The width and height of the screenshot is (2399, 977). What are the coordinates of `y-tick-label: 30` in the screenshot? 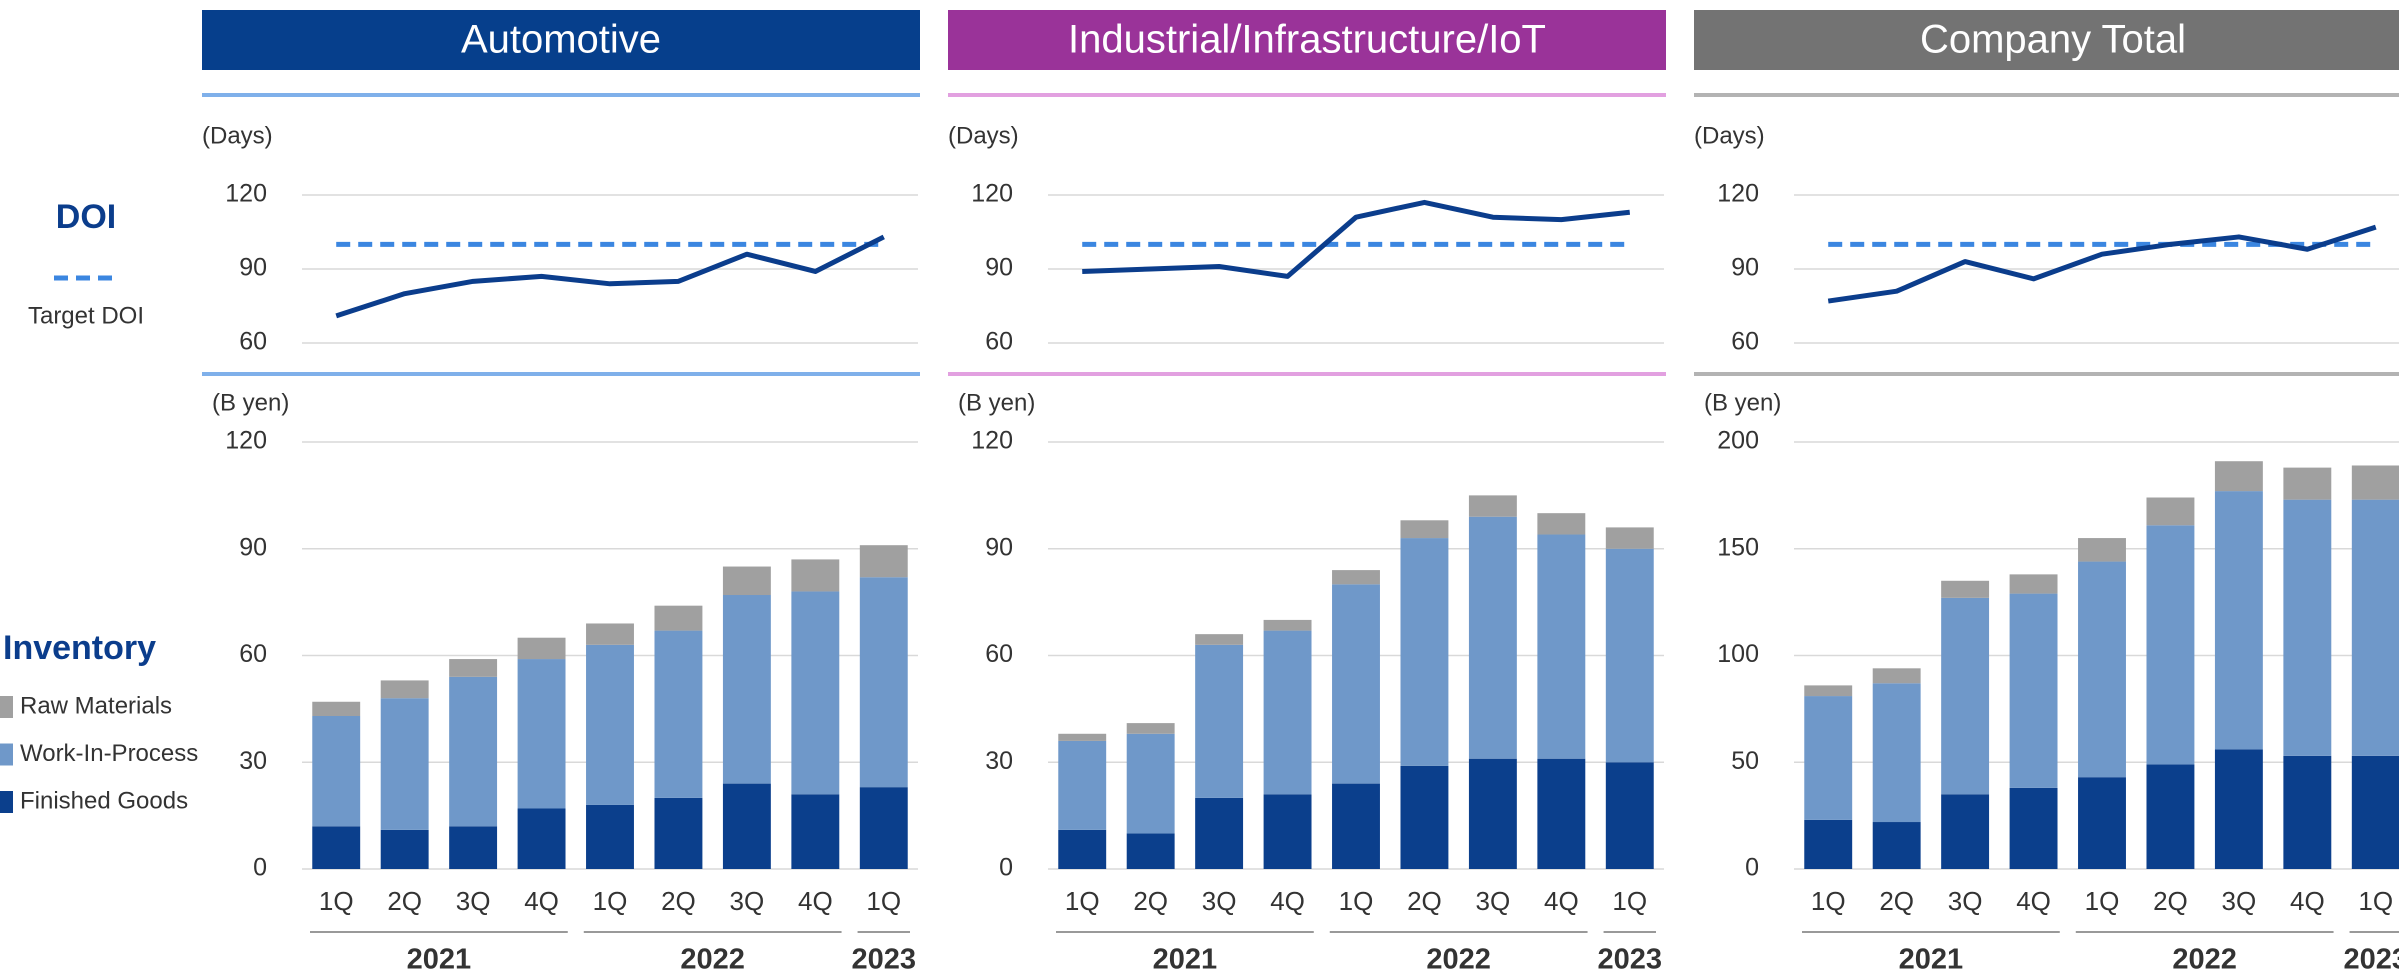 It's located at (999, 761).